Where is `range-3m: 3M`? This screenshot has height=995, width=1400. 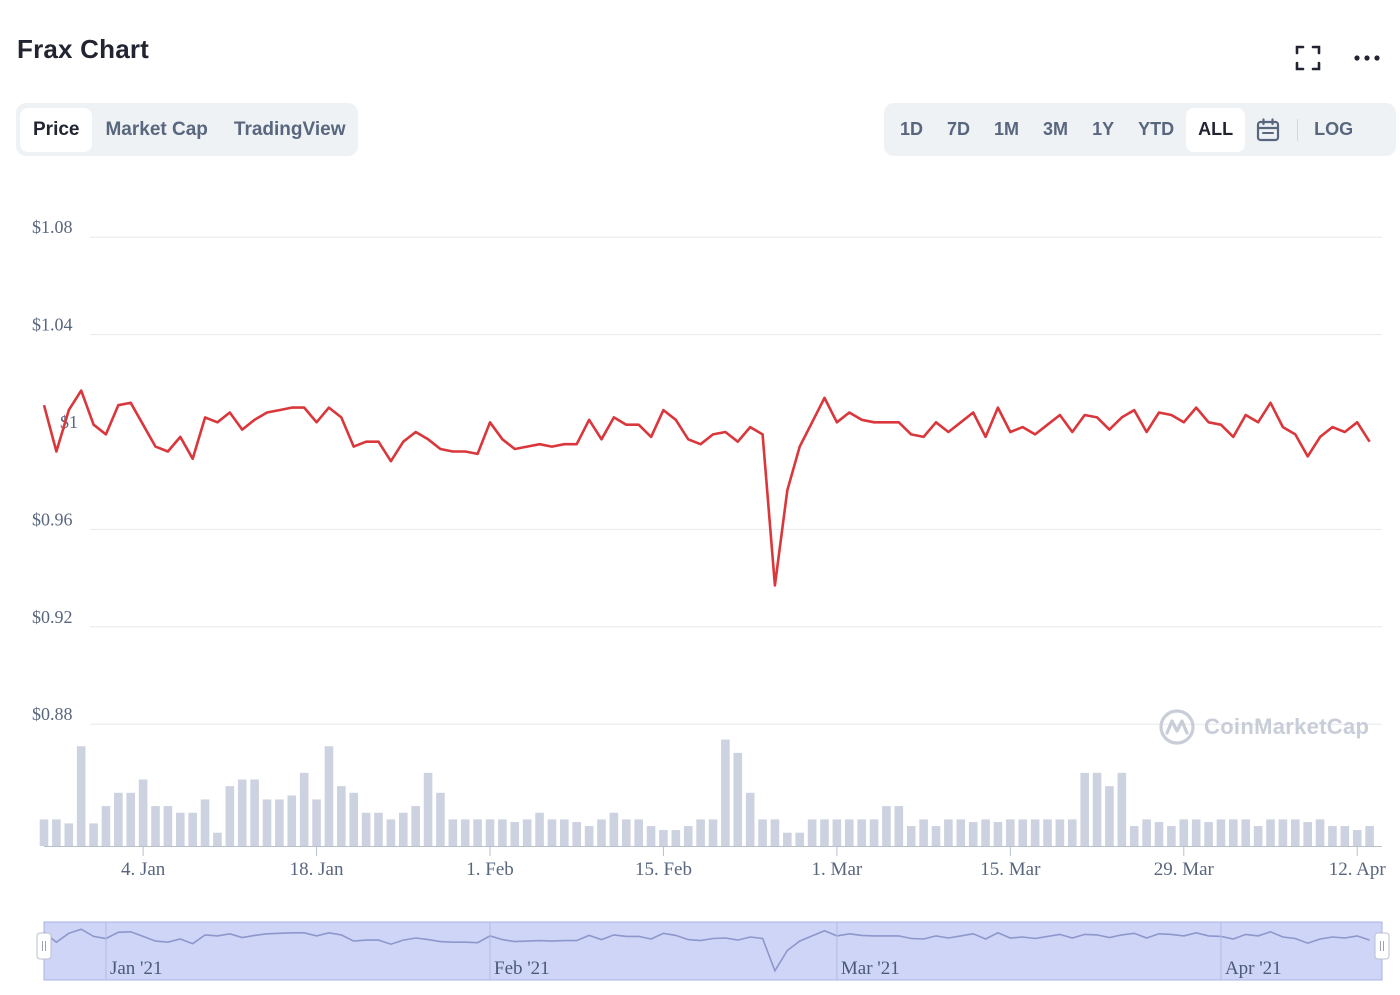 range-3m: 3M is located at coordinates (1056, 129).